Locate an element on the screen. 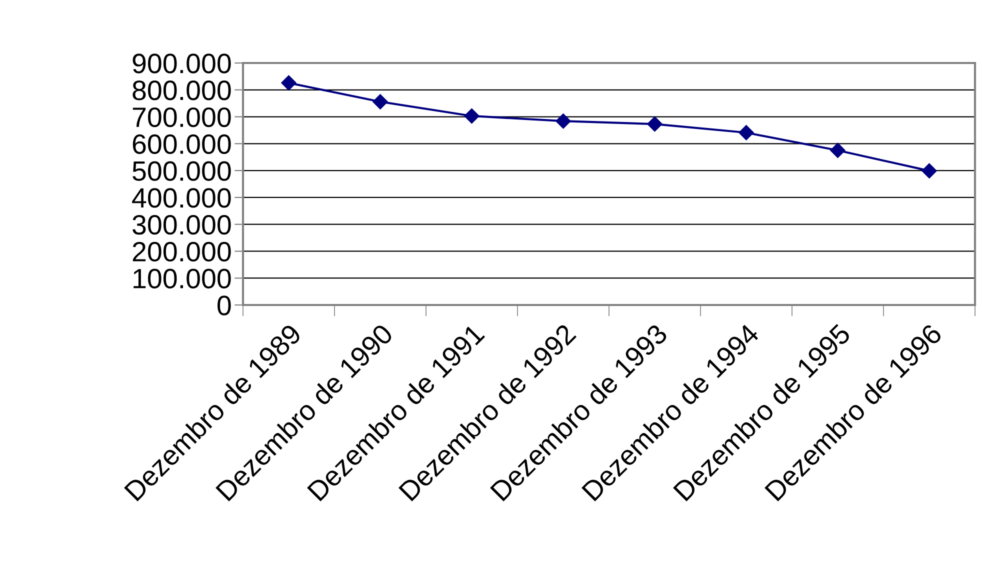 The image size is (982, 573). y-tick-label: 800.000 is located at coordinates (181, 90).